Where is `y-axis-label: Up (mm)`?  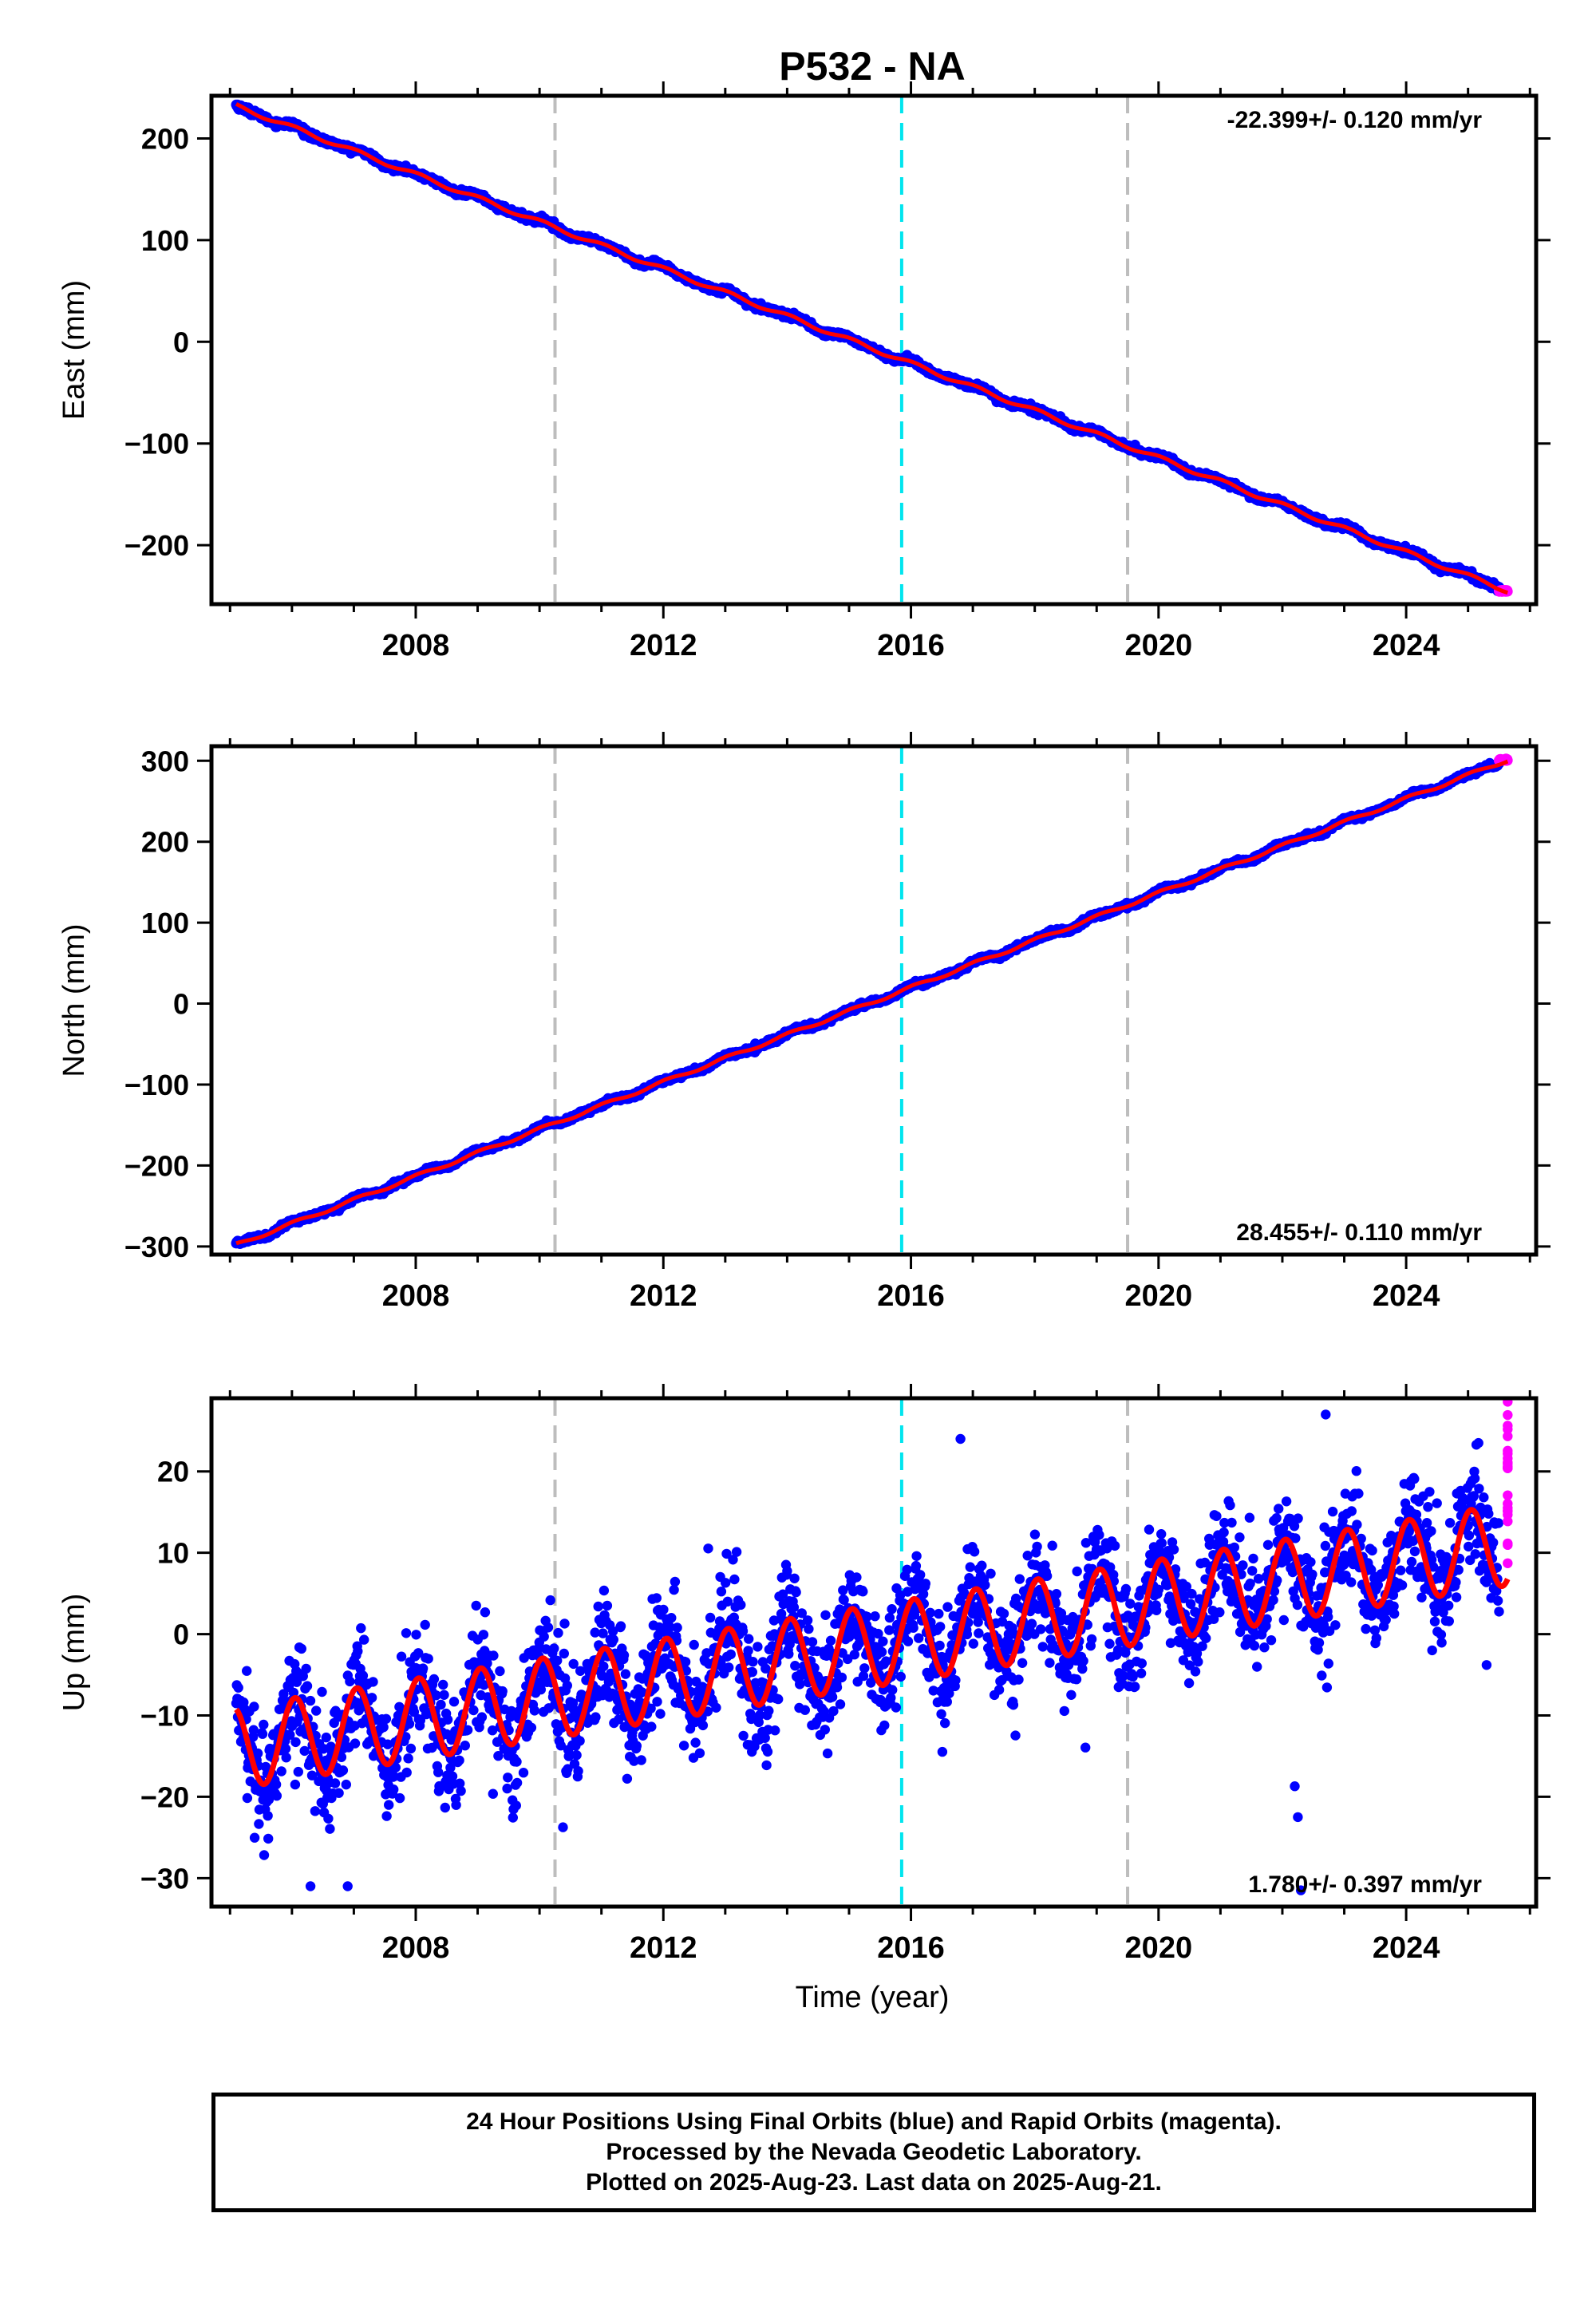 y-axis-label: Up (mm) is located at coordinates (74, 1653).